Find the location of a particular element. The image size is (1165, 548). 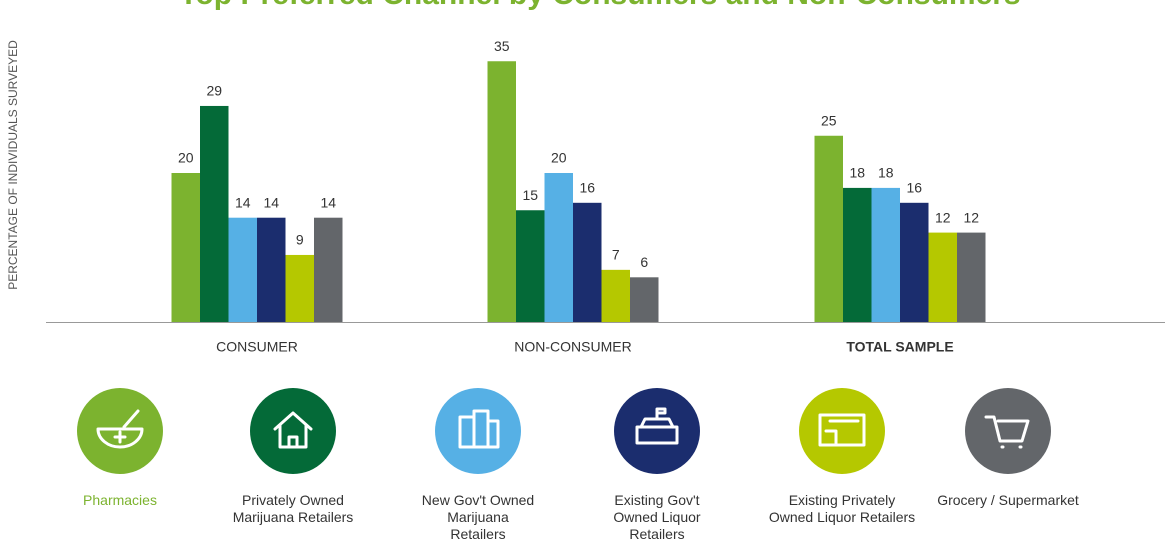

data-label: 25 is located at coordinates (829, 120).